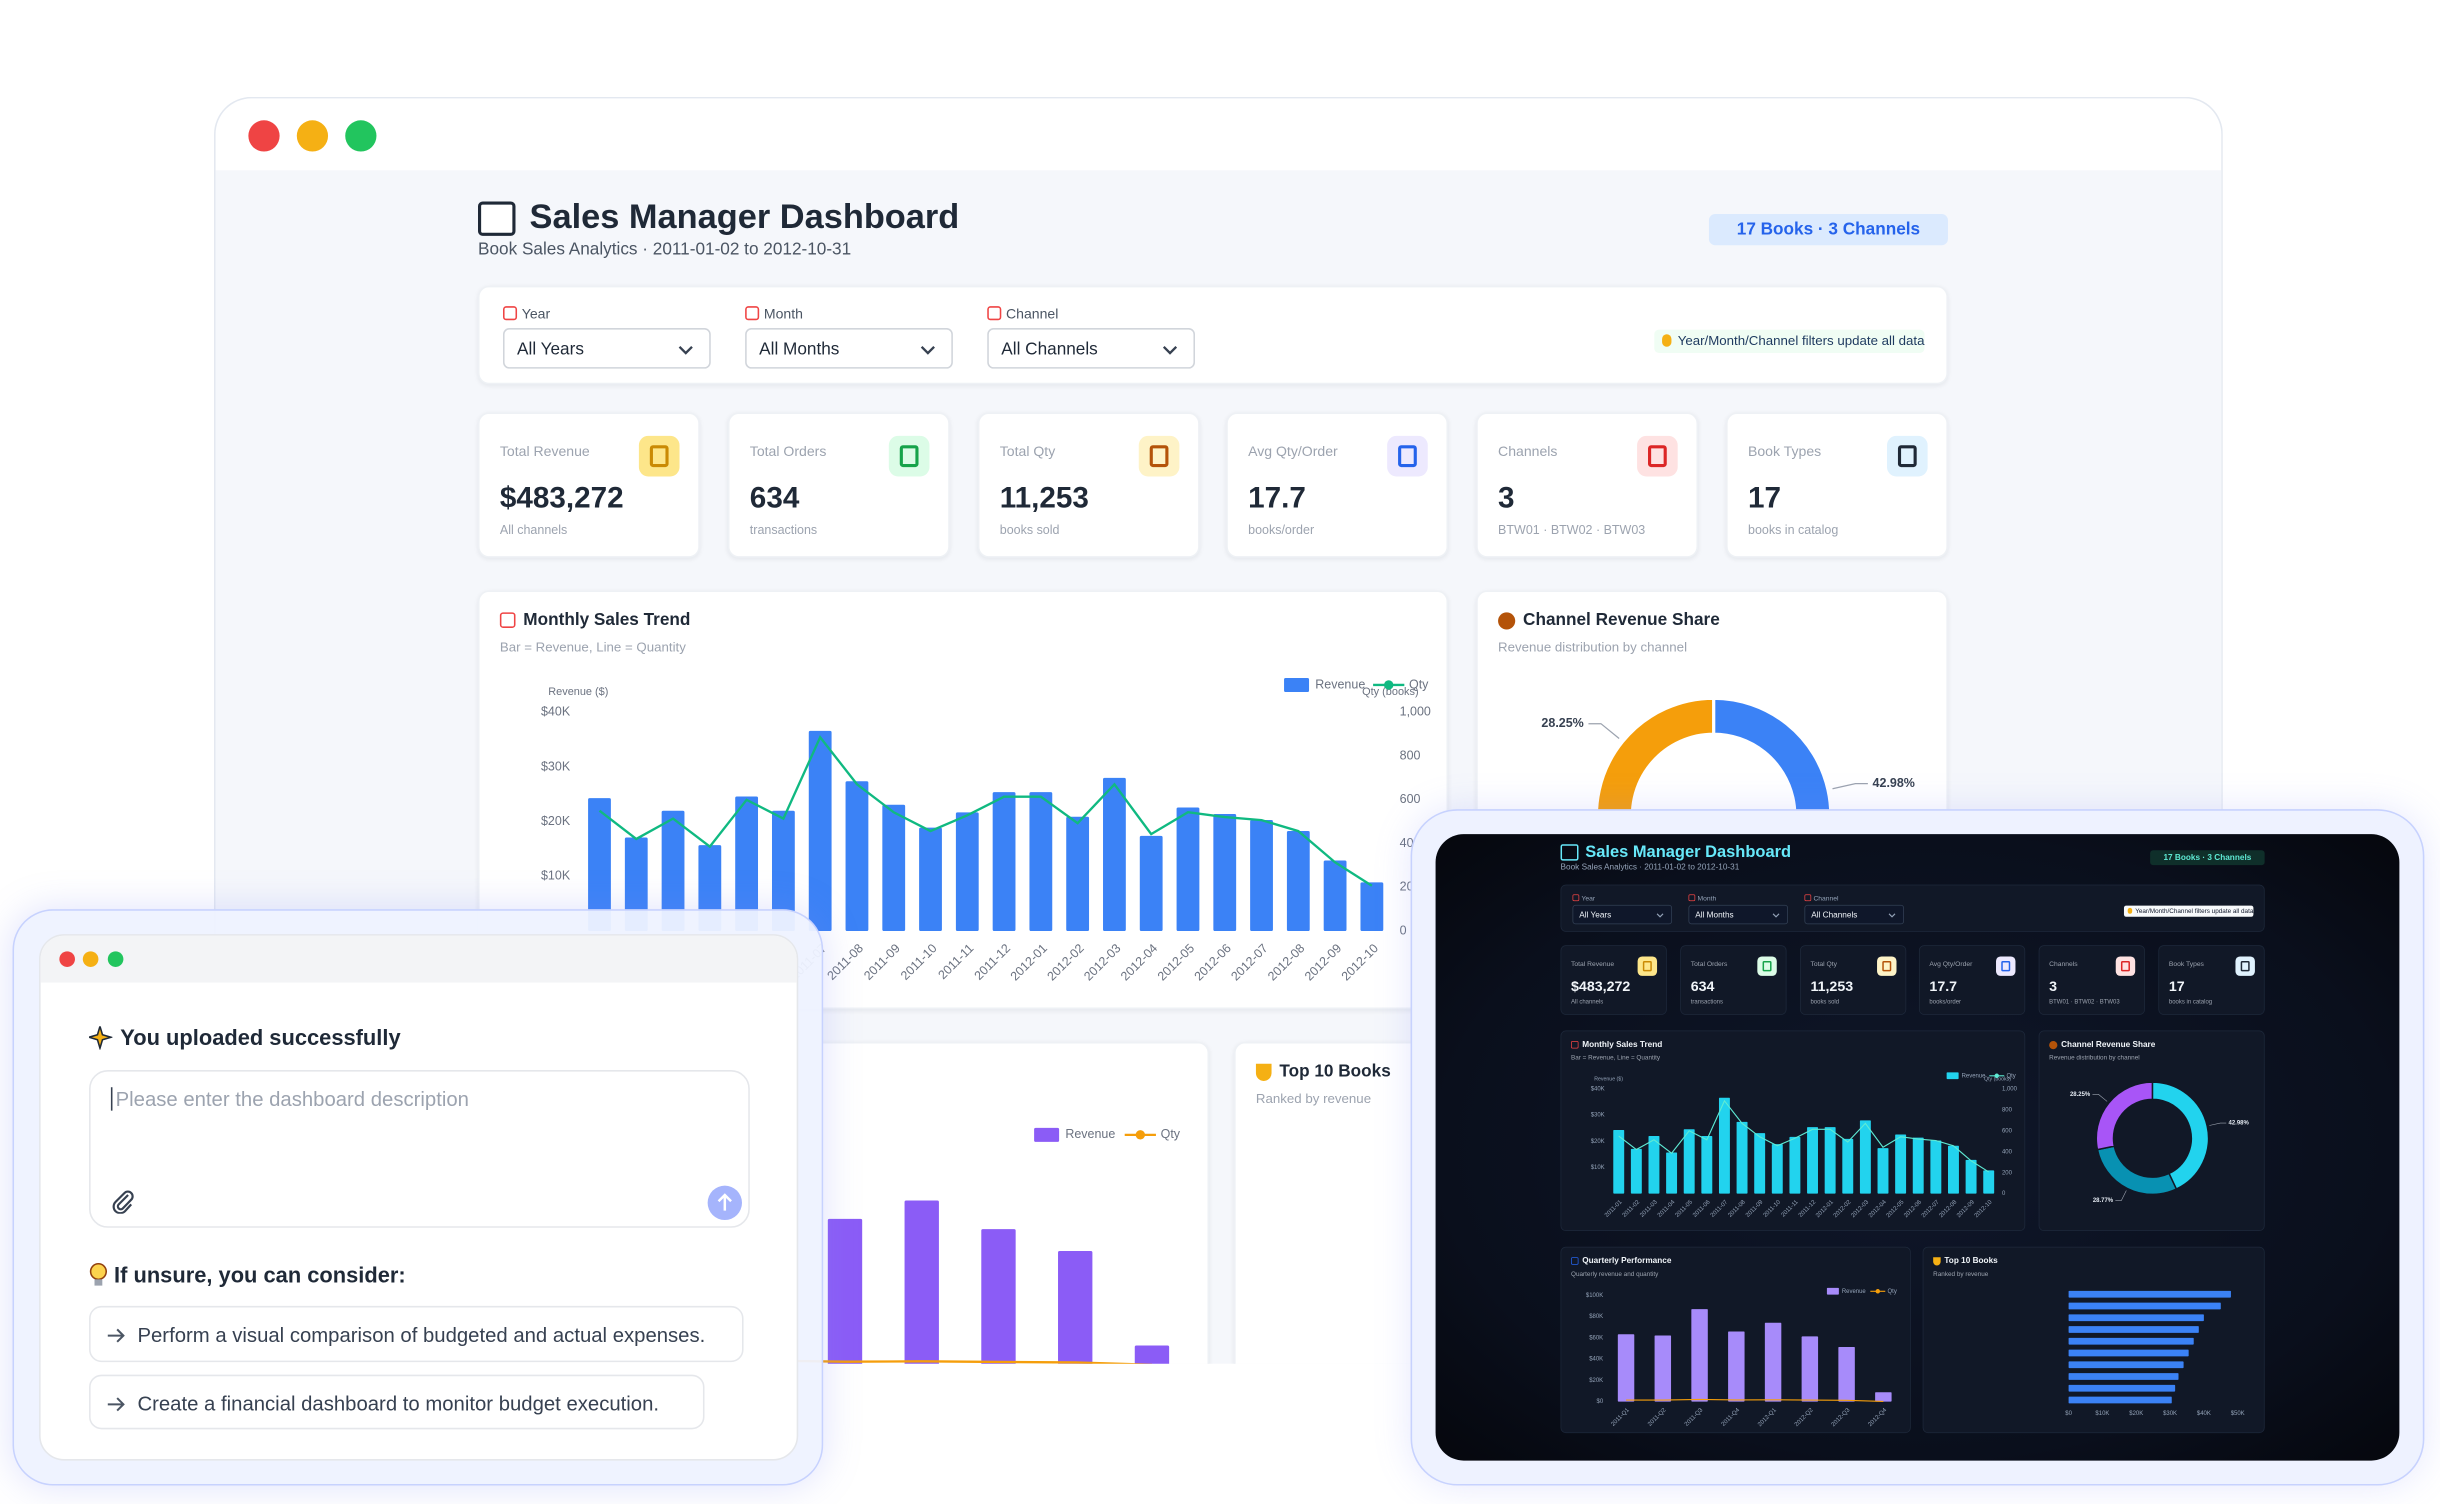  What do you see at coordinates (123, 1201) in the screenshot?
I see `attach-button` at bounding box center [123, 1201].